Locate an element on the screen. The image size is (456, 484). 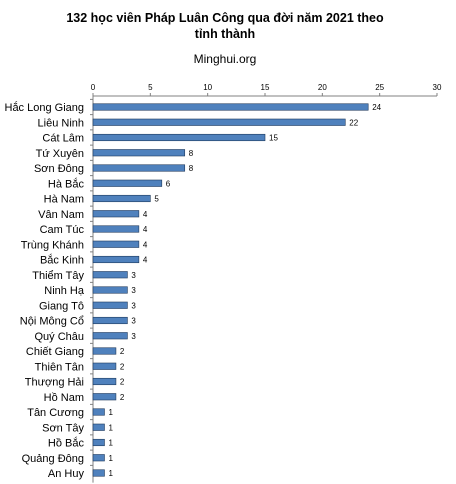
category-label: Quảng Đông is located at coordinates (53, 459).